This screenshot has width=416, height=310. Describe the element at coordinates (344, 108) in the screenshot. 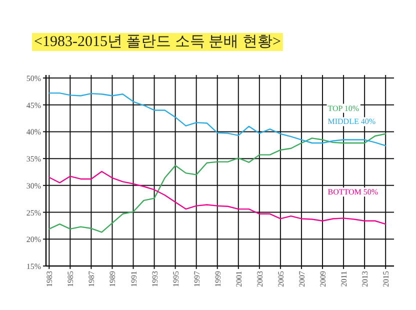

I see `text: TOP 10%` at that location.